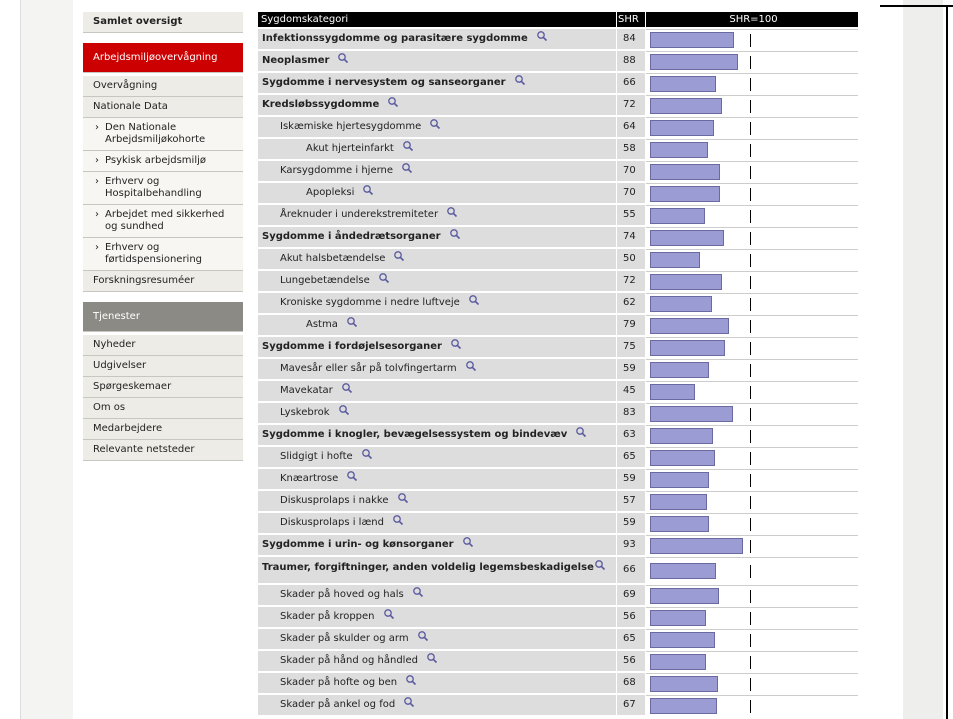  Describe the element at coordinates (351, 236) in the screenshot. I see `category-name: Sygdomme i åndedrætsorganer` at that location.